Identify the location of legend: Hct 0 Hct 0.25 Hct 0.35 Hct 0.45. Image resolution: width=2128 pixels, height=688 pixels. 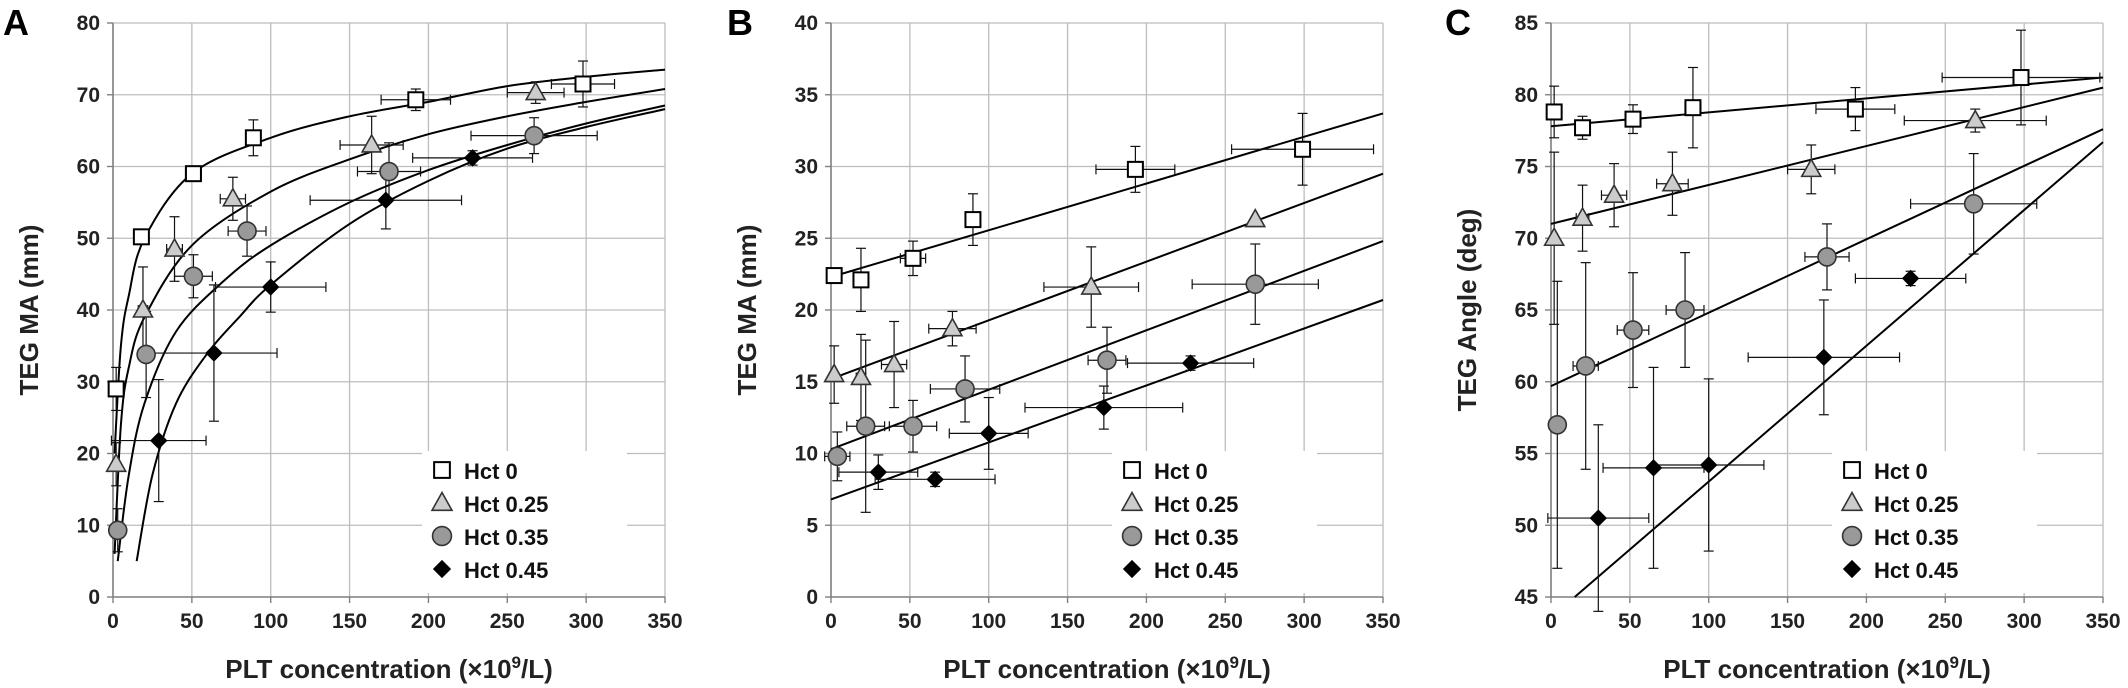
(524, 522).